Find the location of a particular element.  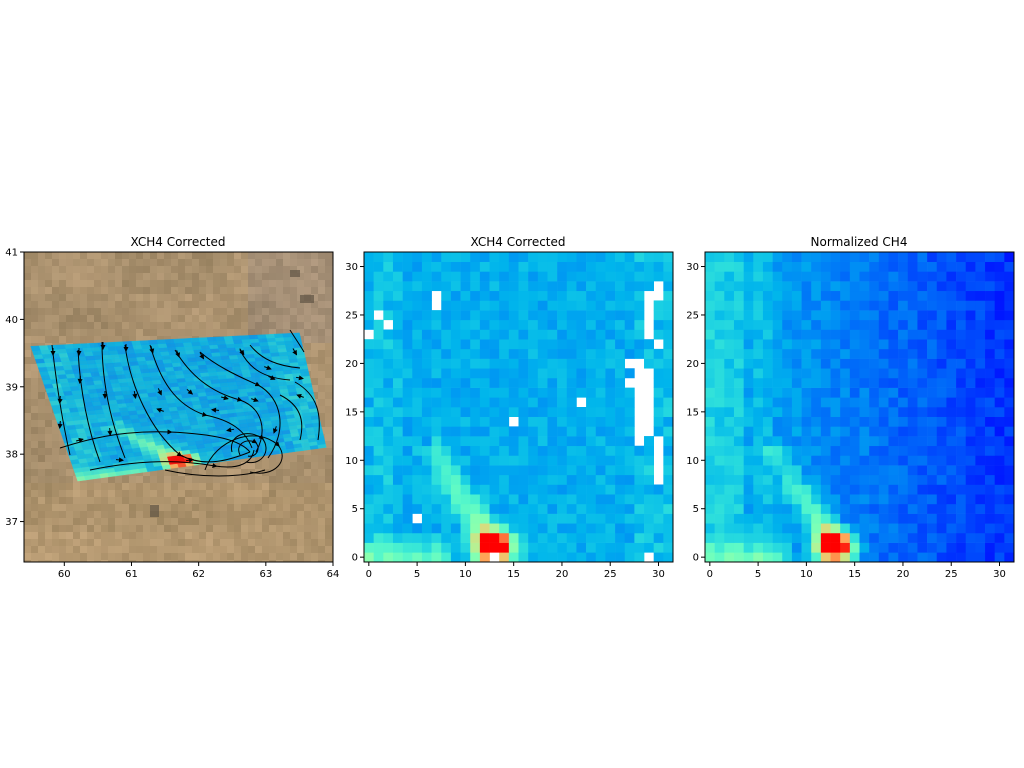

panel-1-frame is located at coordinates (178, 407).